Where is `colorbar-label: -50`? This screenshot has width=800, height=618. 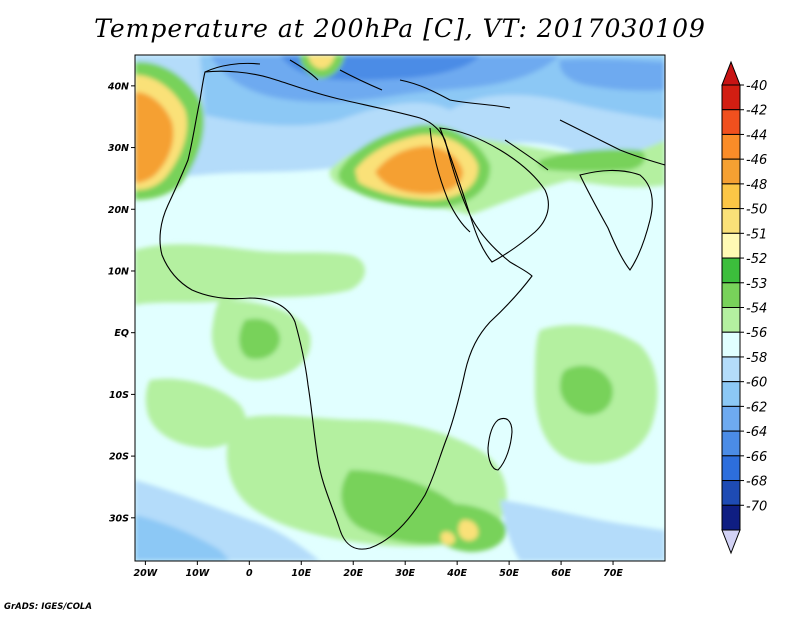
colorbar-label: -50 is located at coordinates (756, 210).